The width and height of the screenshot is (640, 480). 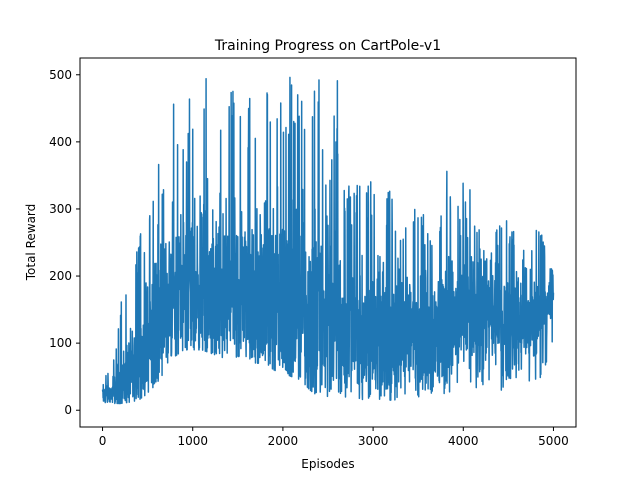 I want to click on x-tick-label: 5000, so click(x=553, y=441).